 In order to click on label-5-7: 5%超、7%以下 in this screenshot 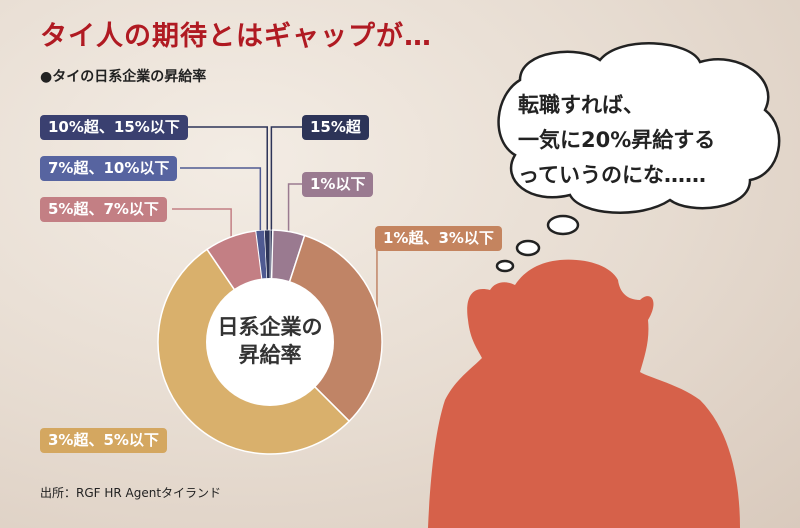, I will do `click(103, 209)`.